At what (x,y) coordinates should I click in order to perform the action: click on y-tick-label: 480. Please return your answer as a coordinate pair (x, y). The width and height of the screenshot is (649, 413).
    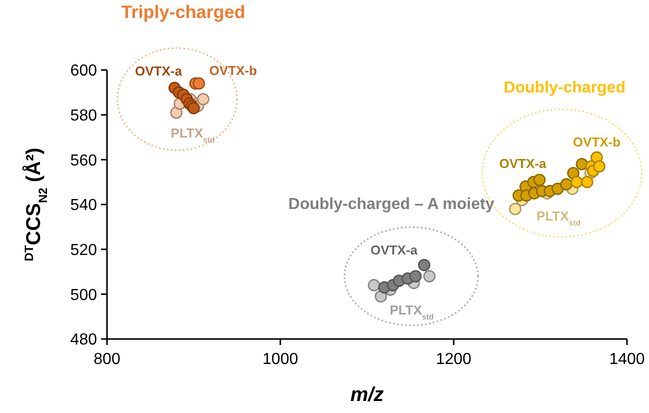
    Looking at the image, I should click on (84, 340).